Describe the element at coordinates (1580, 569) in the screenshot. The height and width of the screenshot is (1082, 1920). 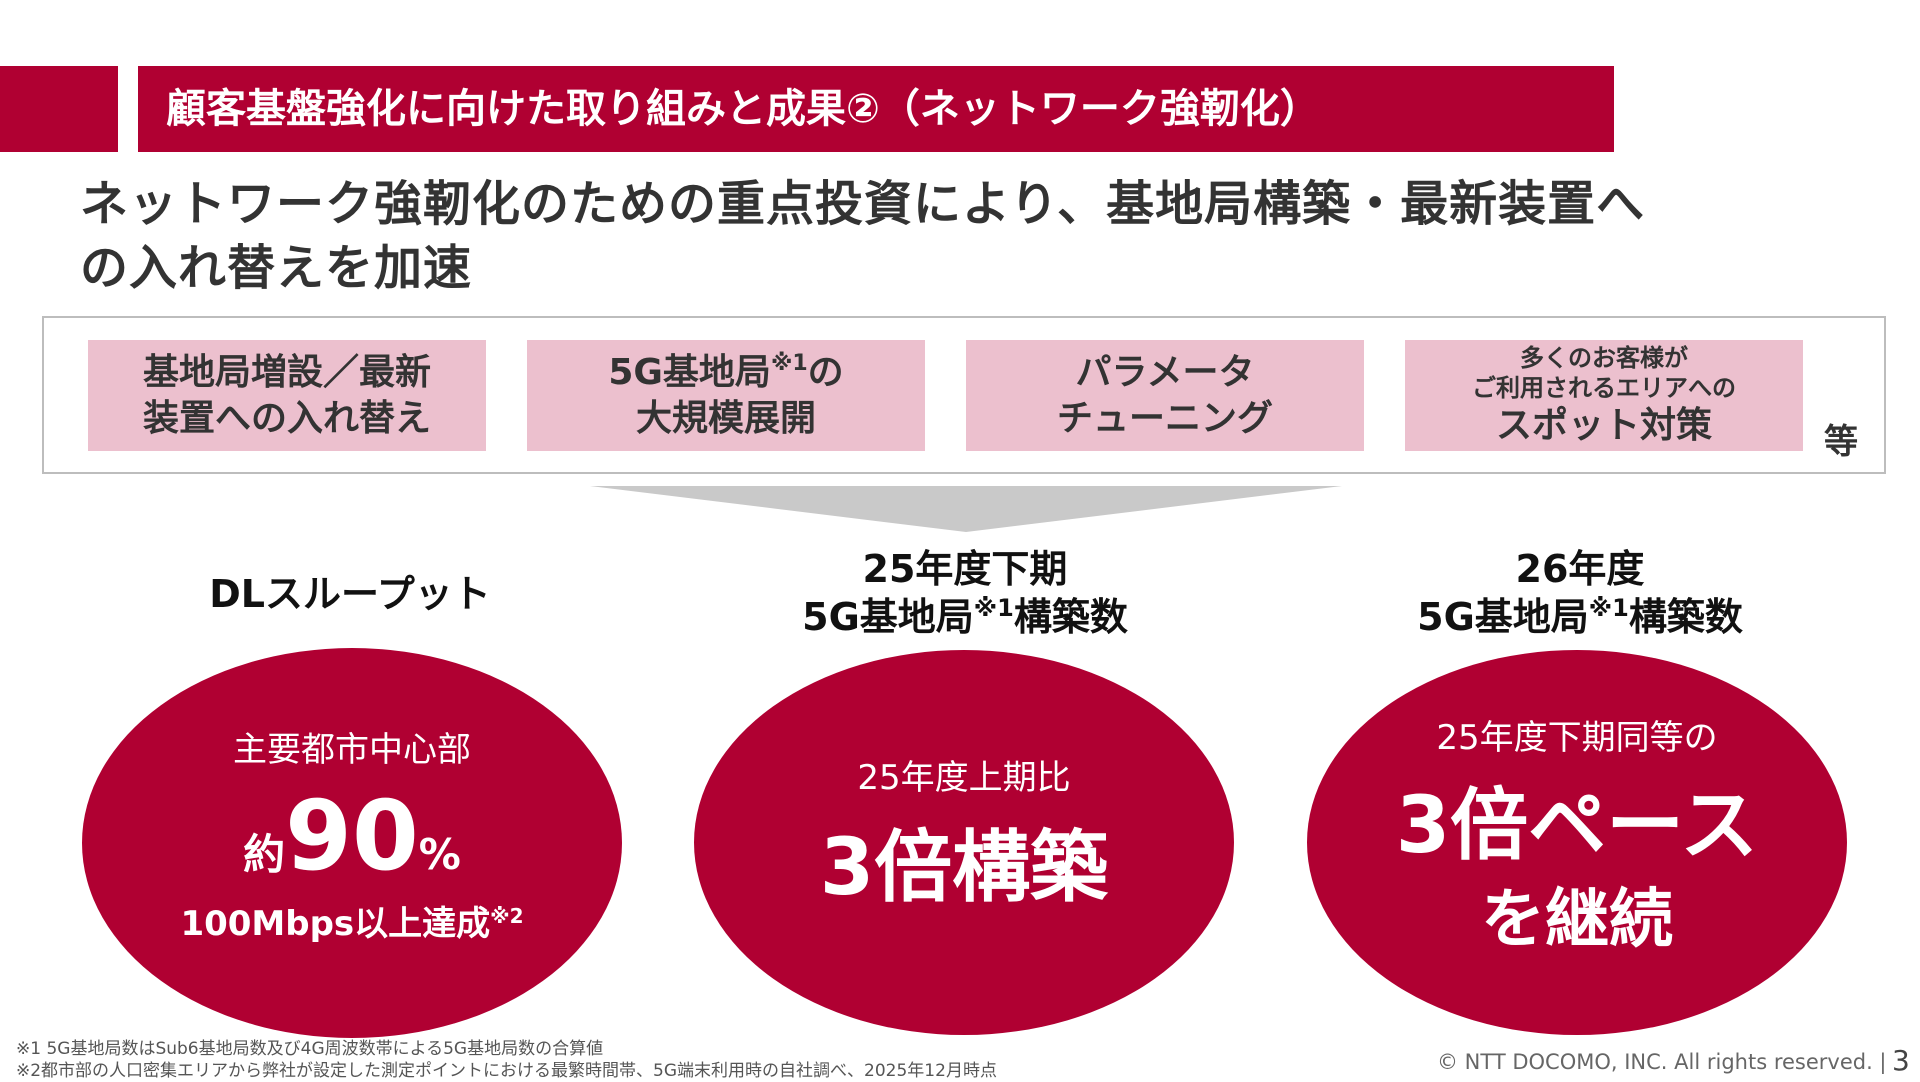
I see `column-3-title-line-1: 26年度` at that location.